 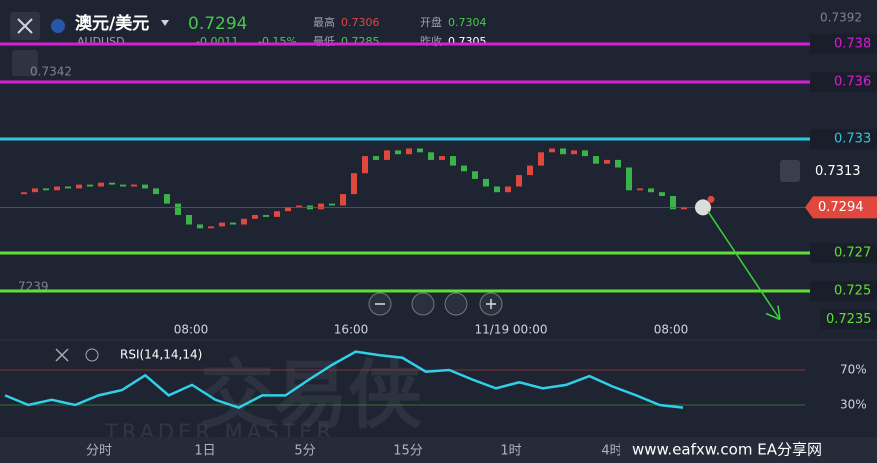 What do you see at coordinates (727, 450) in the screenshot?
I see `site-label: www.eafxw.com EA分享网` at bounding box center [727, 450].